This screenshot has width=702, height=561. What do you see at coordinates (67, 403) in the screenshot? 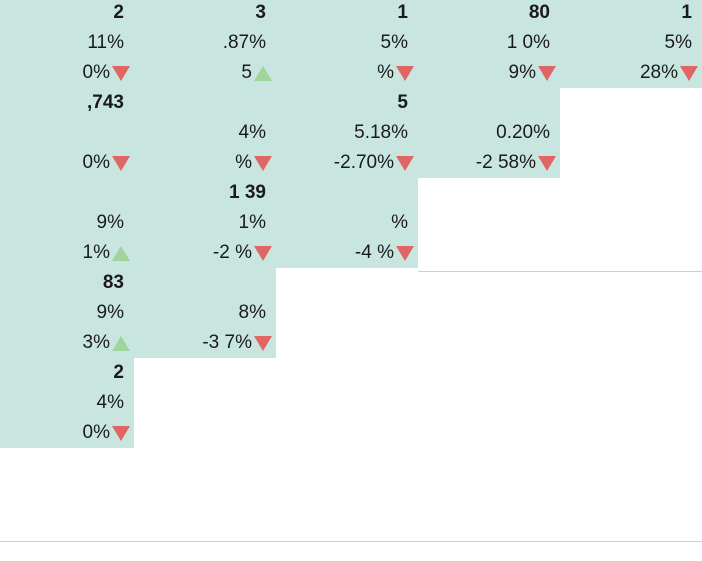
I see `metric-tile: 2 4% 0%` at bounding box center [67, 403].